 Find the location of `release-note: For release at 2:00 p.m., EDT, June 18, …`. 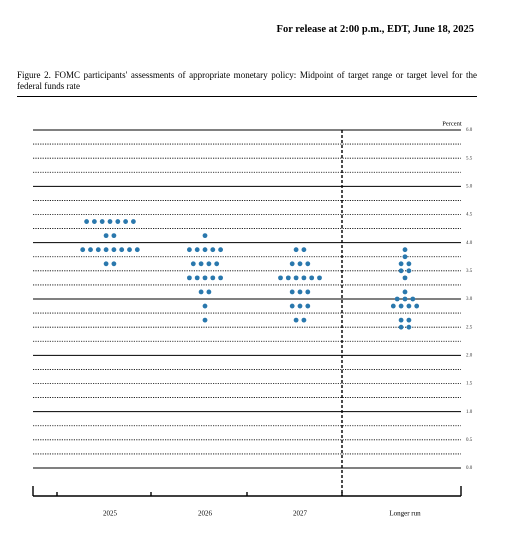

release-note: For release at 2:00 p.m., EDT, June 18, … is located at coordinates (375, 29).